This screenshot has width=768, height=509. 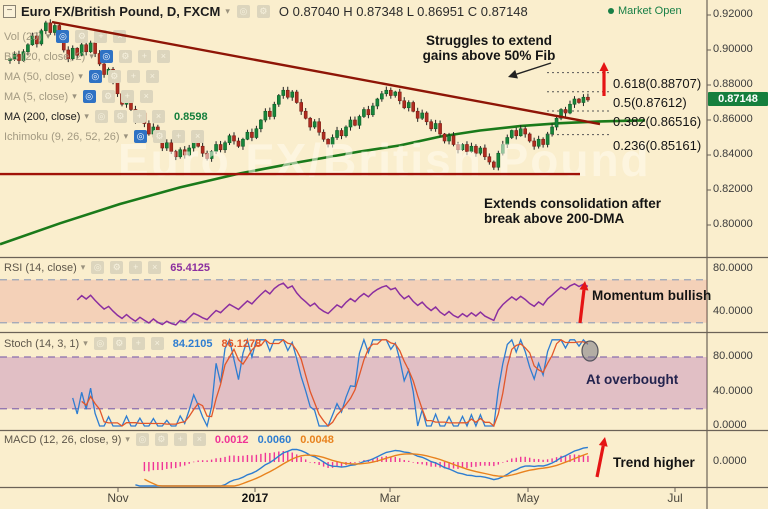 I want to click on stoch-d-value: 86.1278, so click(x=241, y=343).